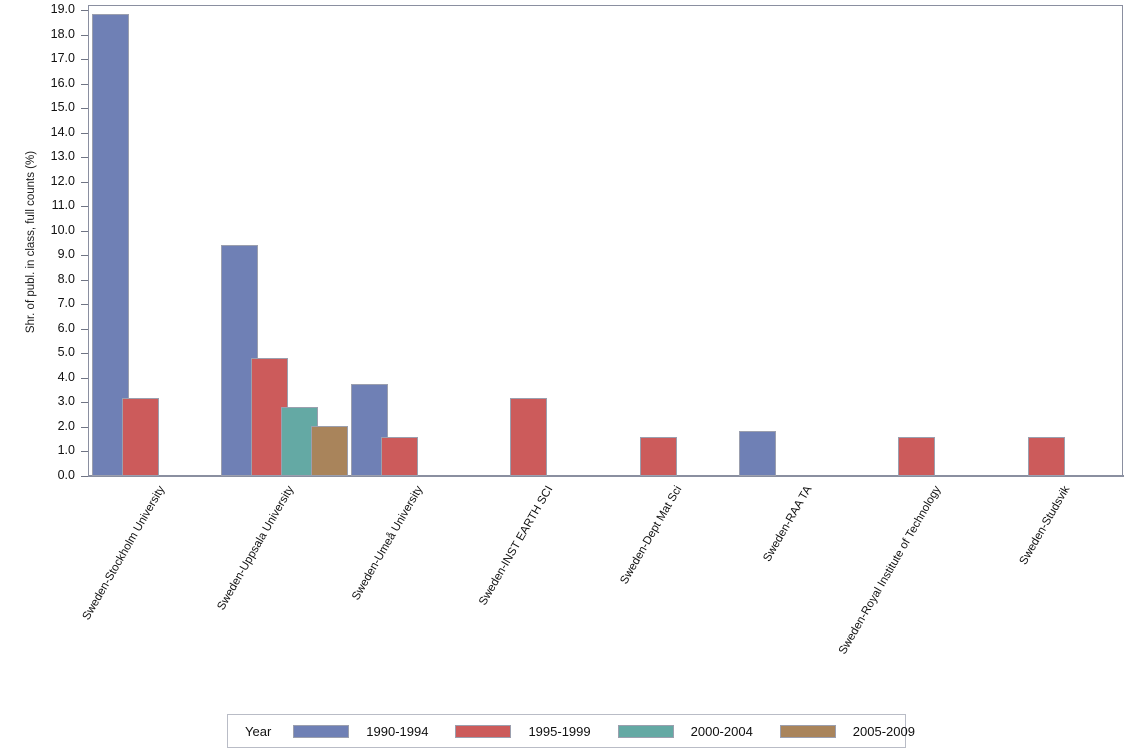  I want to click on x-axis-line, so click(606, 476).